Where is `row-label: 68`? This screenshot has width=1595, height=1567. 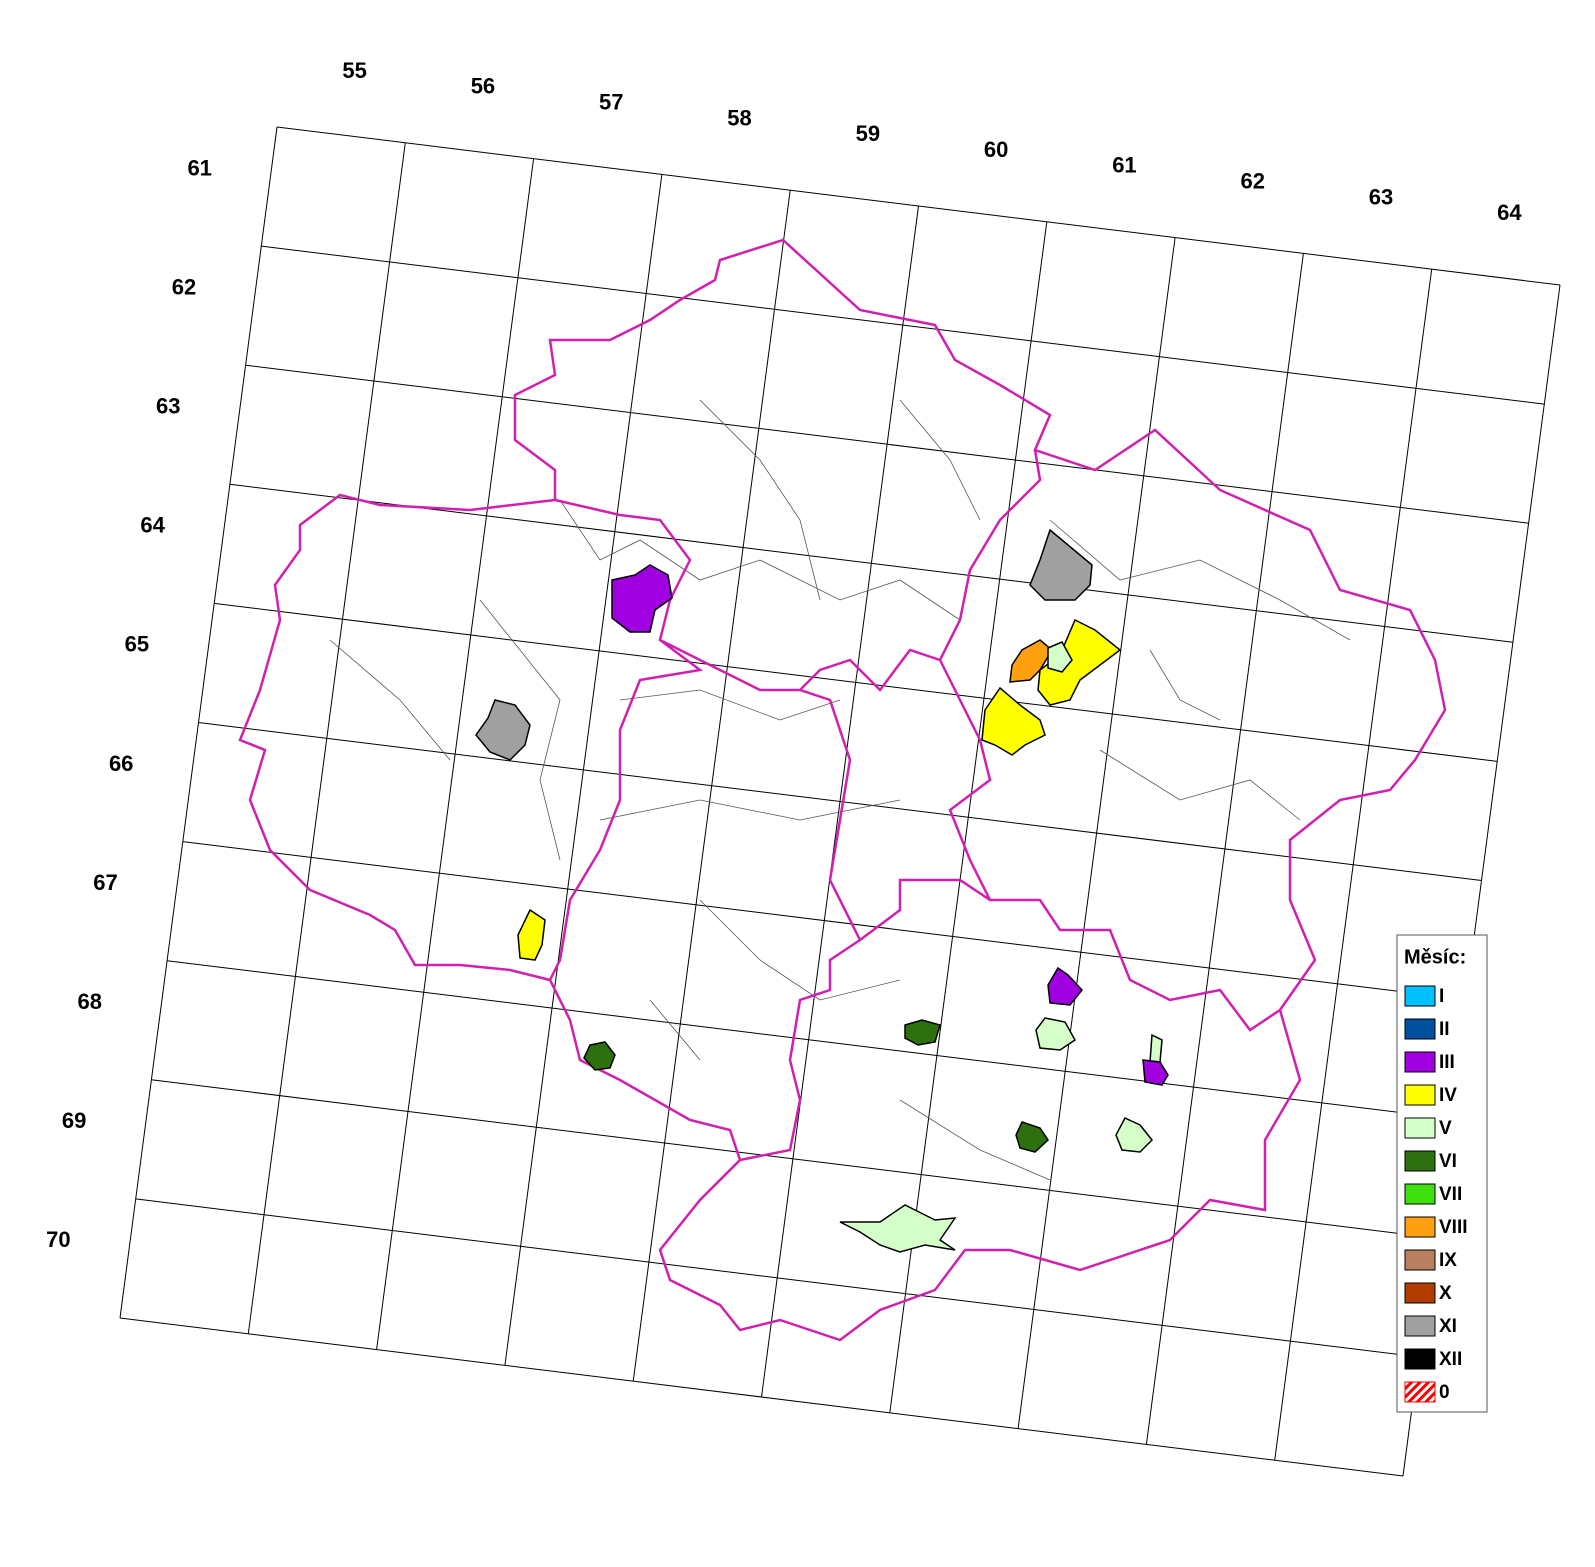
row-label: 68 is located at coordinates (90, 1001).